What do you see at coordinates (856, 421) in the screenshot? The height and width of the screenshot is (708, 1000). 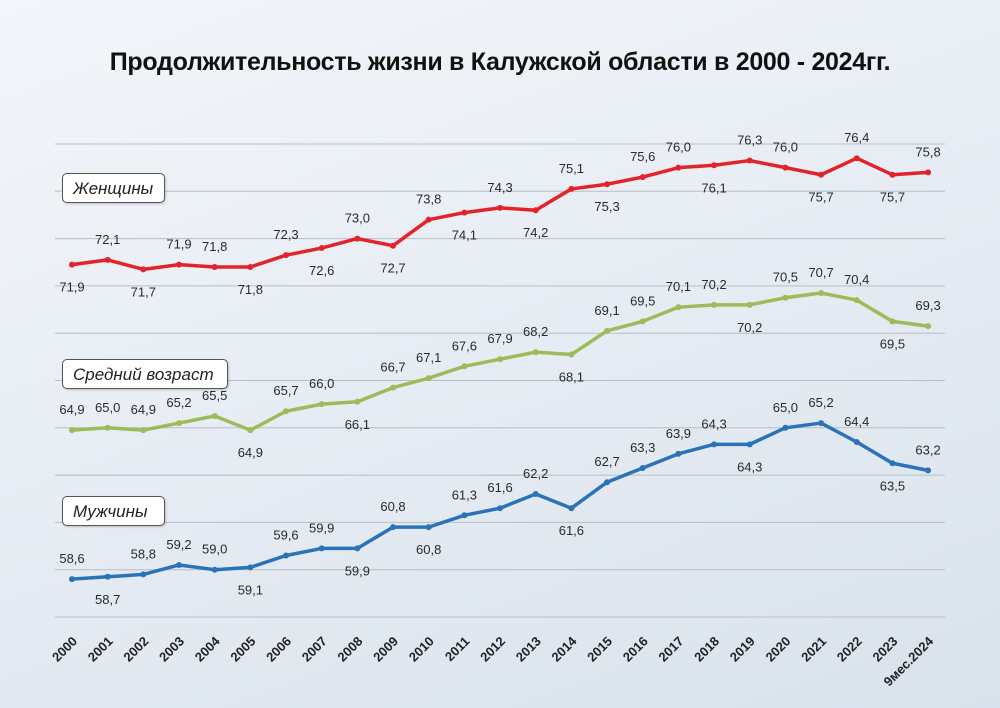 I see `data-label: 64,4` at bounding box center [856, 421].